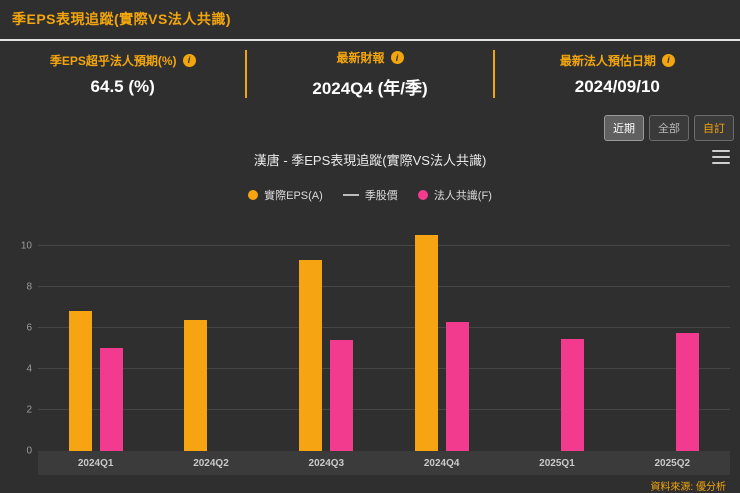  I want to click on stat-value: 64.5 (%), so click(122, 86).